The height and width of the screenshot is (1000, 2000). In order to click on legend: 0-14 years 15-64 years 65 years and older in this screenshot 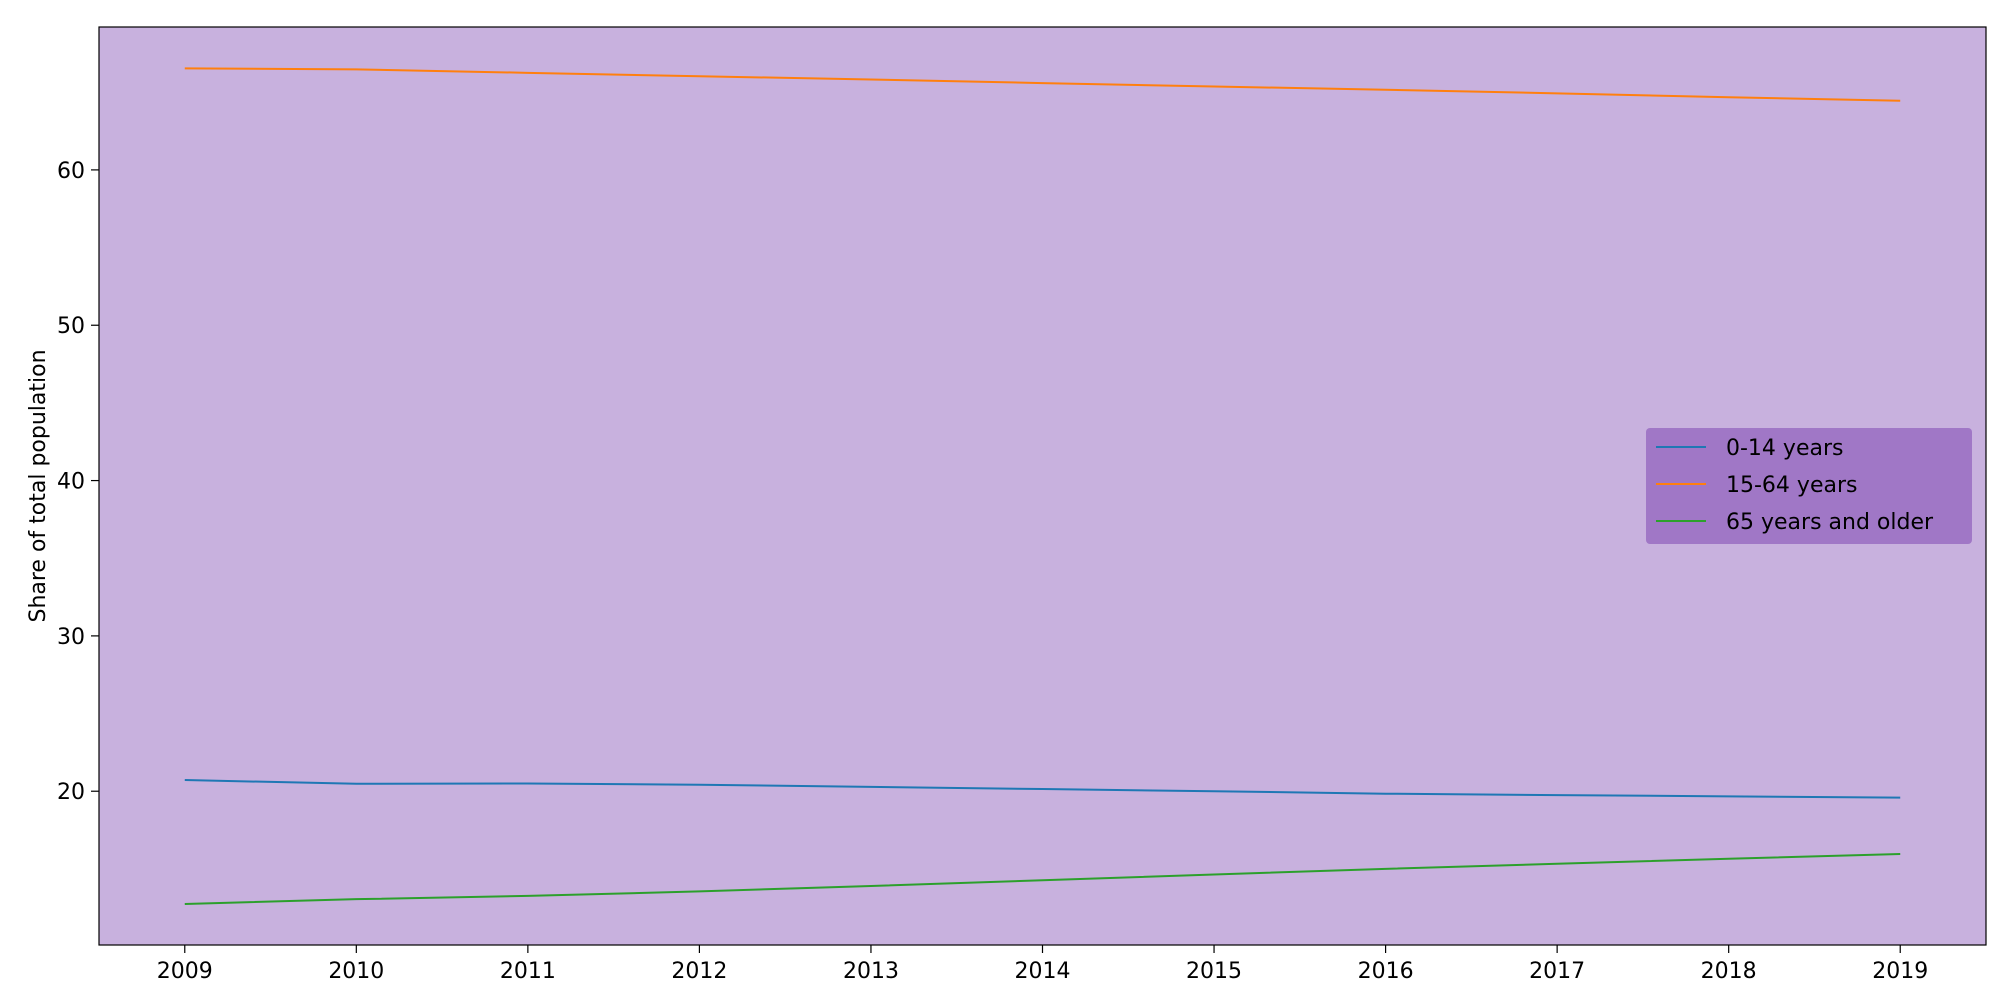, I will do `click(1809, 486)`.